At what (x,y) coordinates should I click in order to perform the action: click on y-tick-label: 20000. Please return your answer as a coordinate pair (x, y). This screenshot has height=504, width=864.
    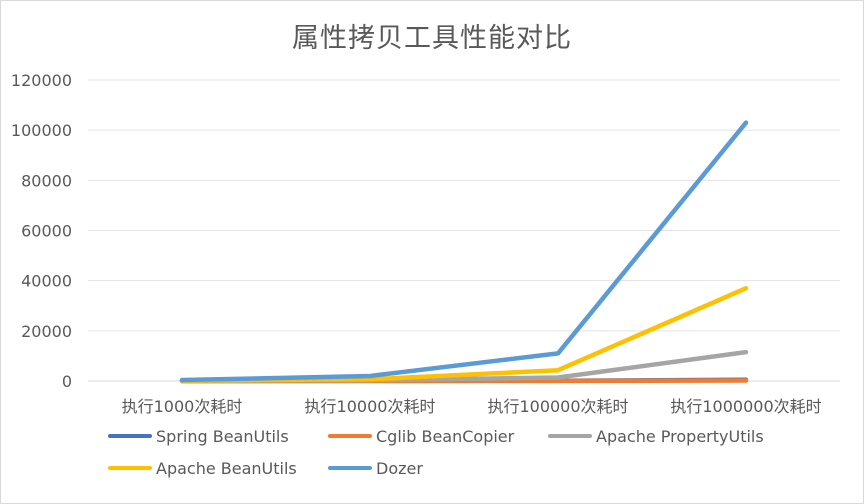
    Looking at the image, I should click on (46, 331).